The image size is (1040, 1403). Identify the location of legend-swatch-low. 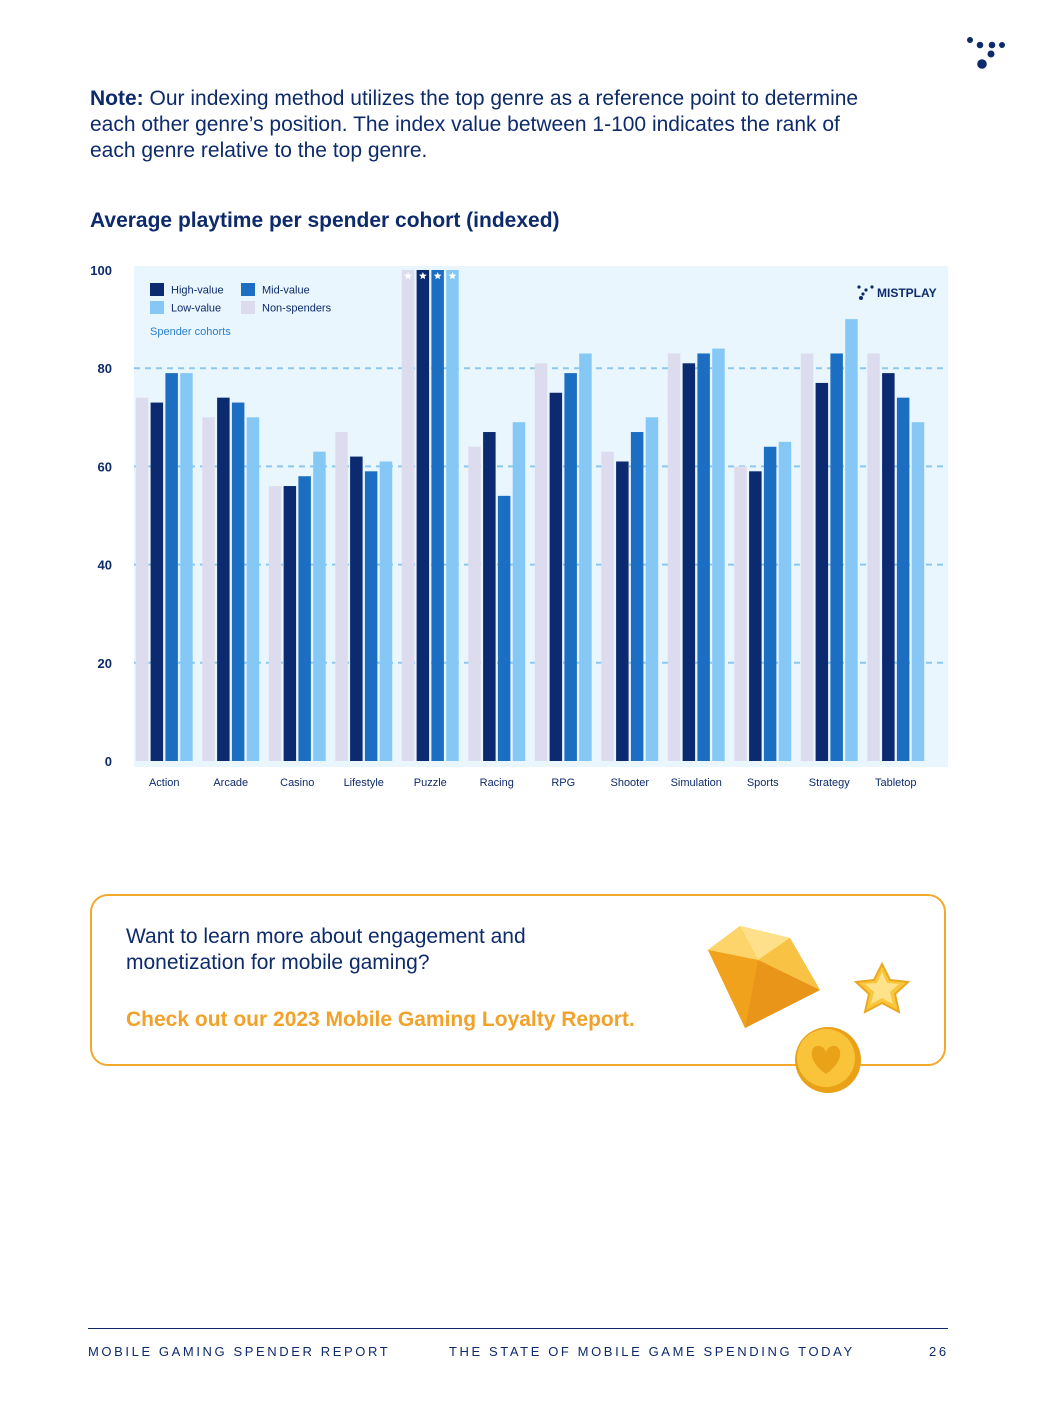
(157, 307).